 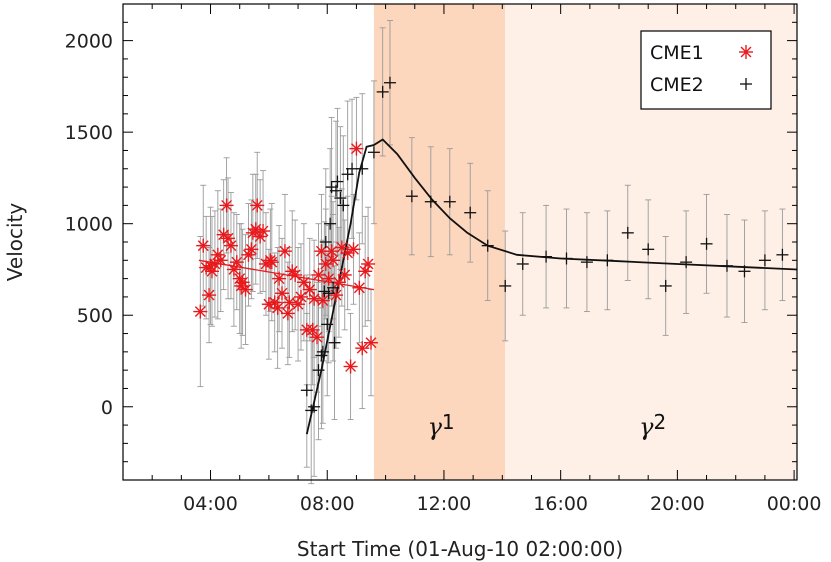 What do you see at coordinates (746, 52) in the screenshot?
I see `legend-marker-cme1-stroke` at bounding box center [746, 52].